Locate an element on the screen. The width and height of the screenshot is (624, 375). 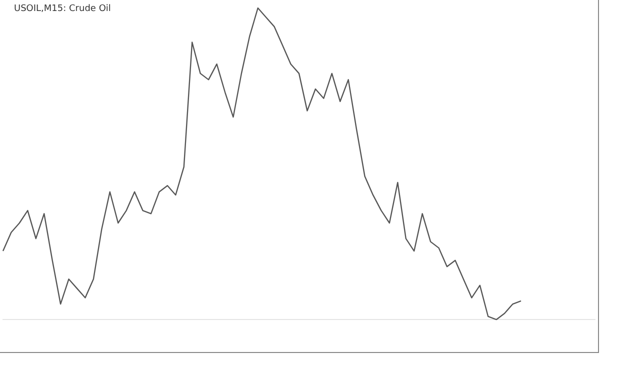
chart-title: USOIL,M15: Crude Oil is located at coordinates (62, 9).